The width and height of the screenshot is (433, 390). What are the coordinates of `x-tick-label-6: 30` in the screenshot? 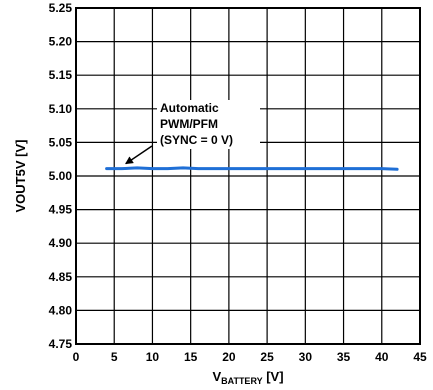 It's located at (306, 357).